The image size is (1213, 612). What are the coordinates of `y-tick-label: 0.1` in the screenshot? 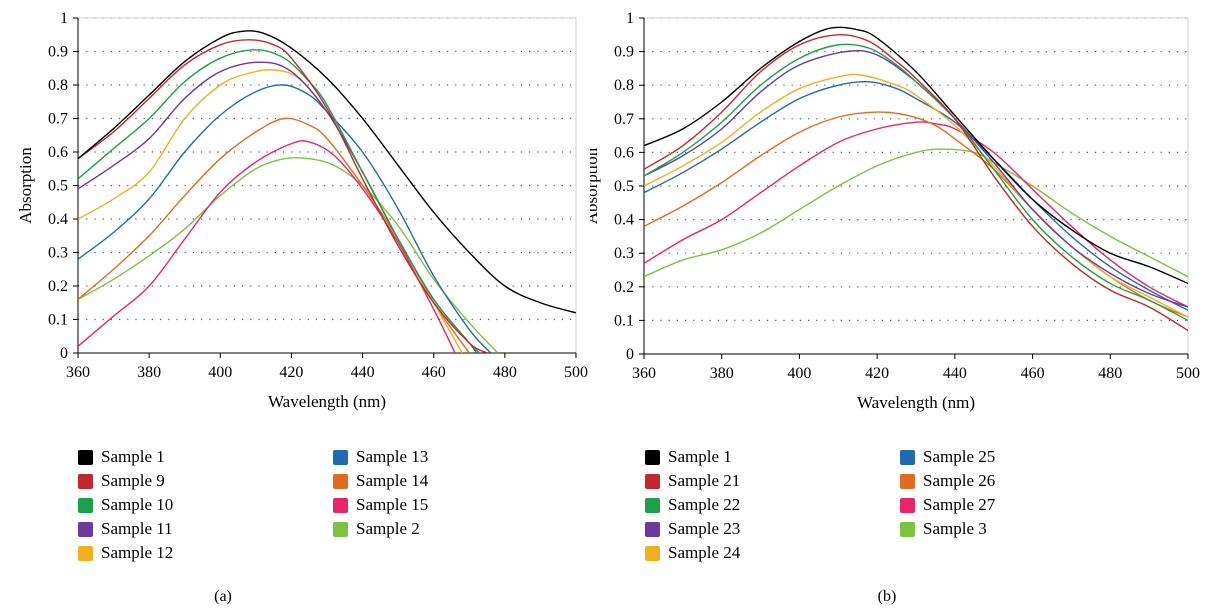 It's located at (624, 320).